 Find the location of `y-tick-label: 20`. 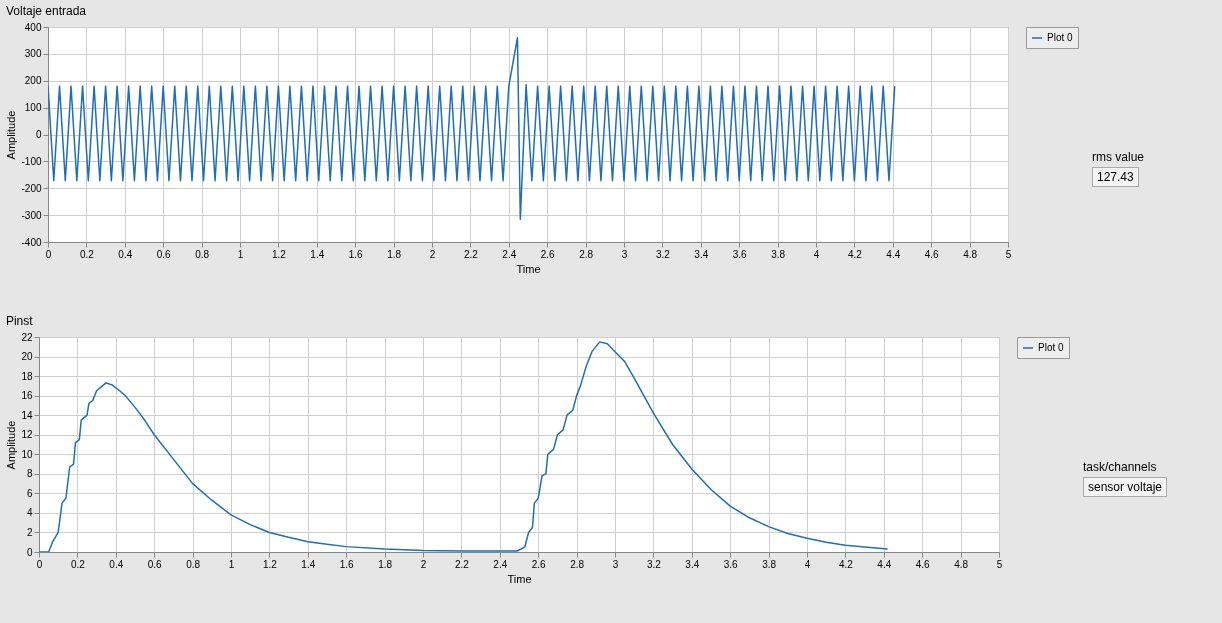

y-tick-label: 20 is located at coordinates (27, 357).